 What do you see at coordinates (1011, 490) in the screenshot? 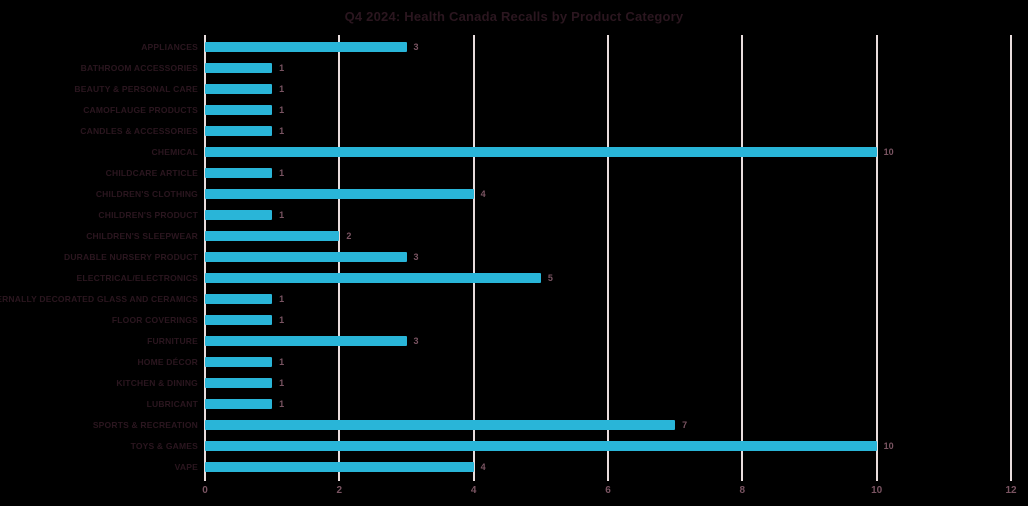
I see `x-tick-label: 12` at bounding box center [1011, 490].